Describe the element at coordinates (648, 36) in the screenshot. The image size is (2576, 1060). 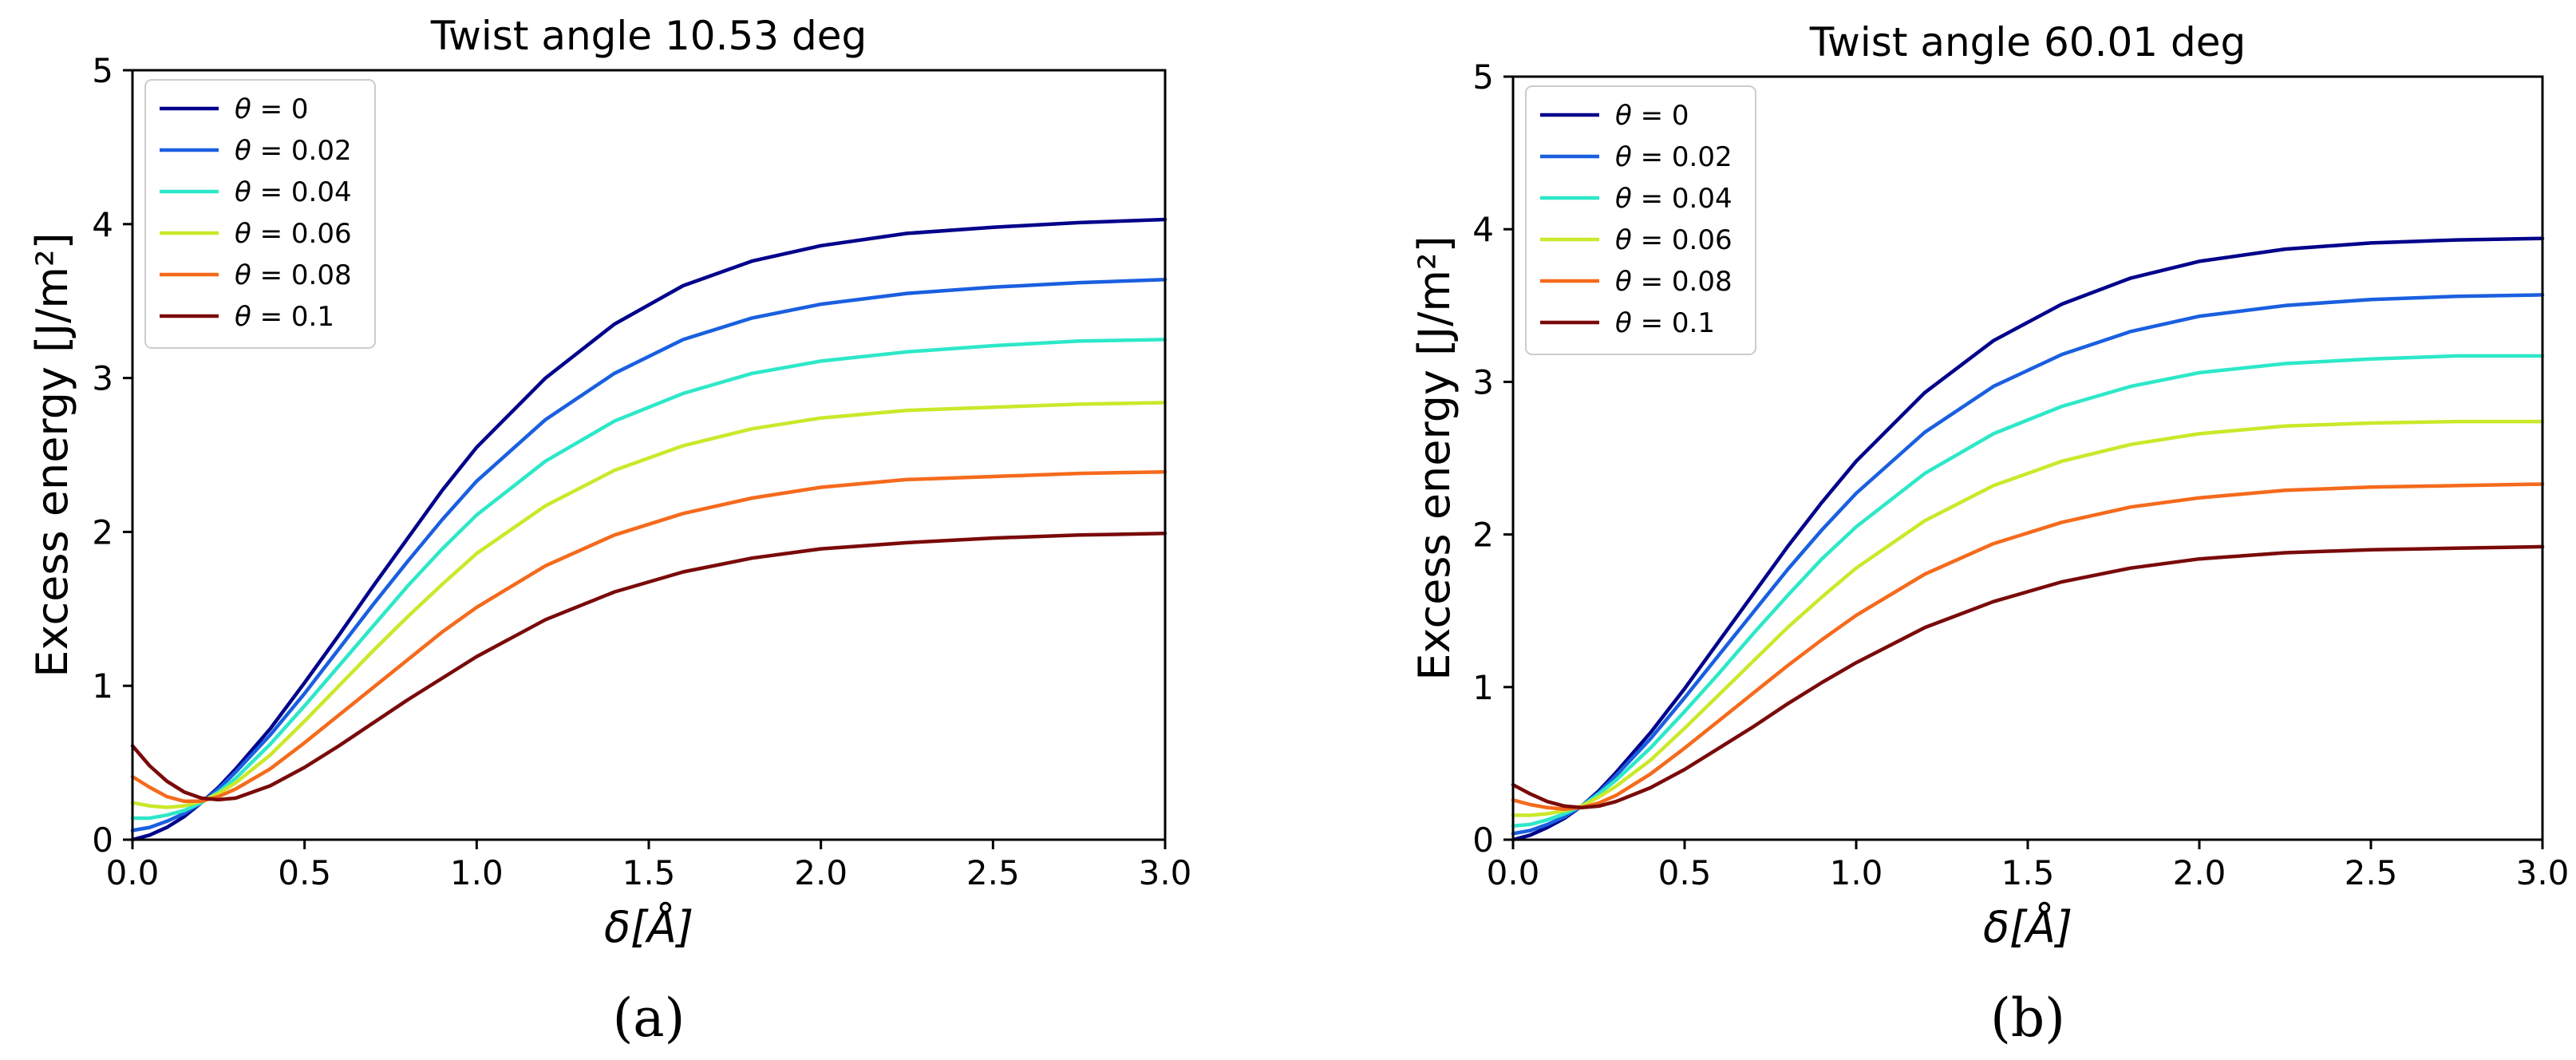
I see `chart-title: Twist angle 10.53 deg` at that location.